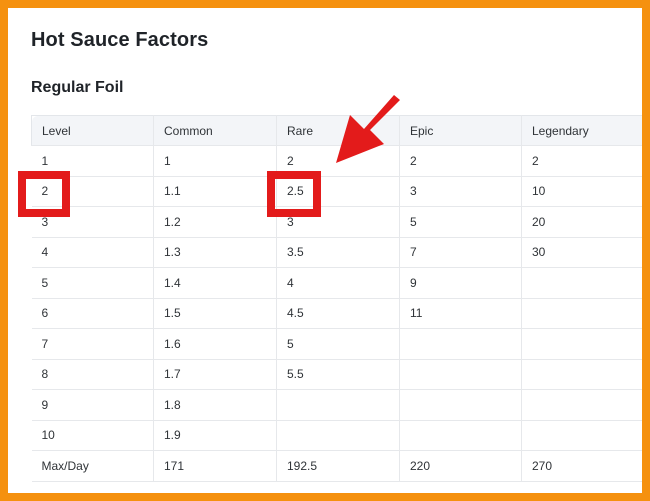 Image resolution: width=650 pixels, height=501 pixels. What do you see at coordinates (77, 87) in the screenshot?
I see `section-title: Regular Foil` at bounding box center [77, 87].